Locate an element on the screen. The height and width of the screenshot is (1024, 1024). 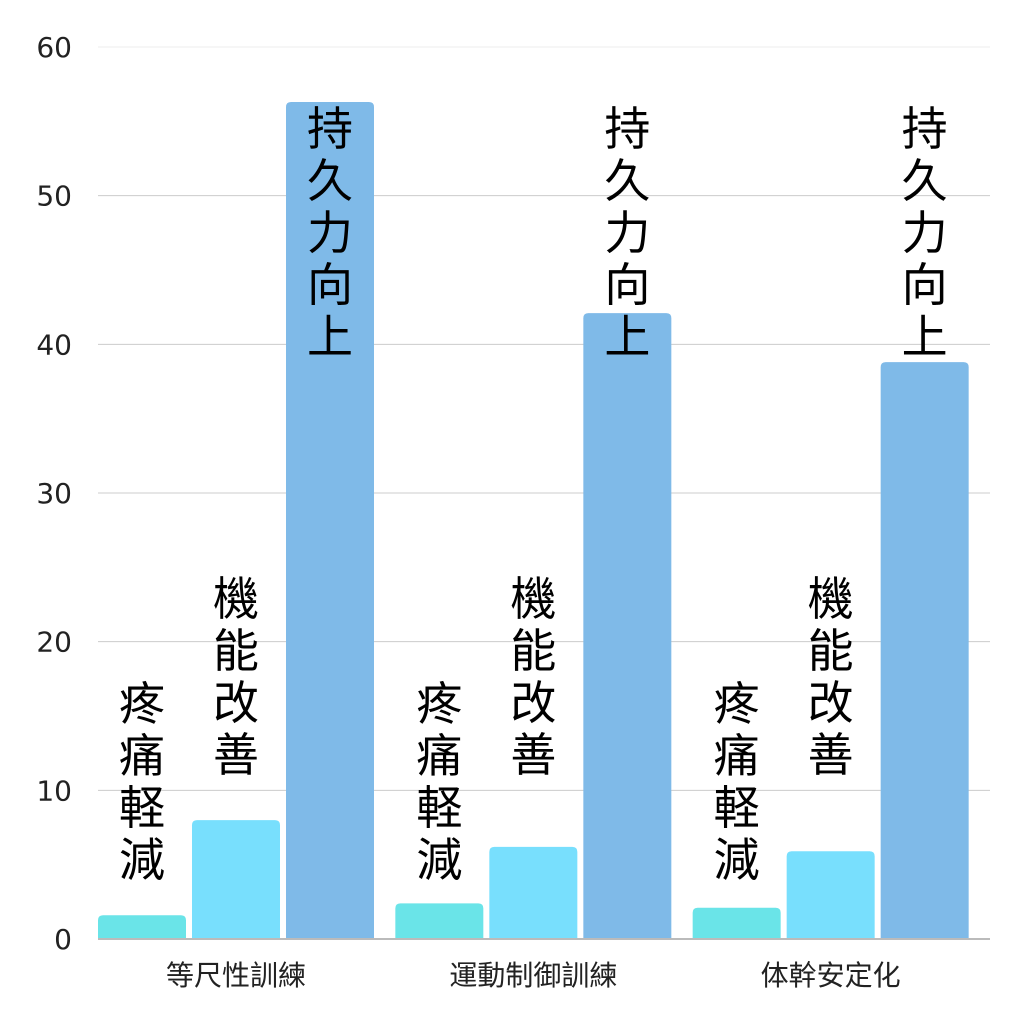
y-tick-label: 20 is located at coordinates (54, 642).